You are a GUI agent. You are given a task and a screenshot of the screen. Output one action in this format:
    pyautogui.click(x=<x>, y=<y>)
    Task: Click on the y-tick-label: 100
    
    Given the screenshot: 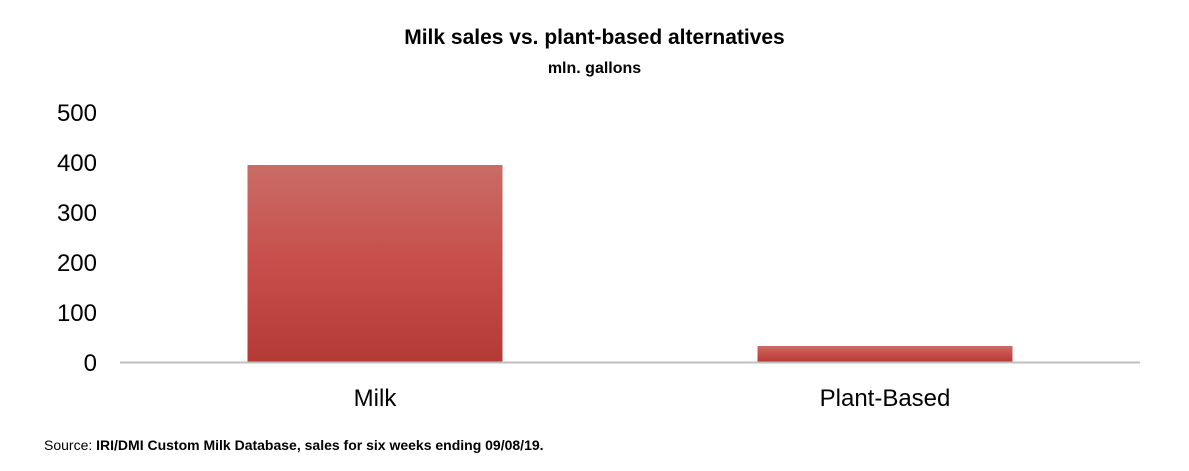 What is the action you would take?
    pyautogui.click(x=77, y=313)
    